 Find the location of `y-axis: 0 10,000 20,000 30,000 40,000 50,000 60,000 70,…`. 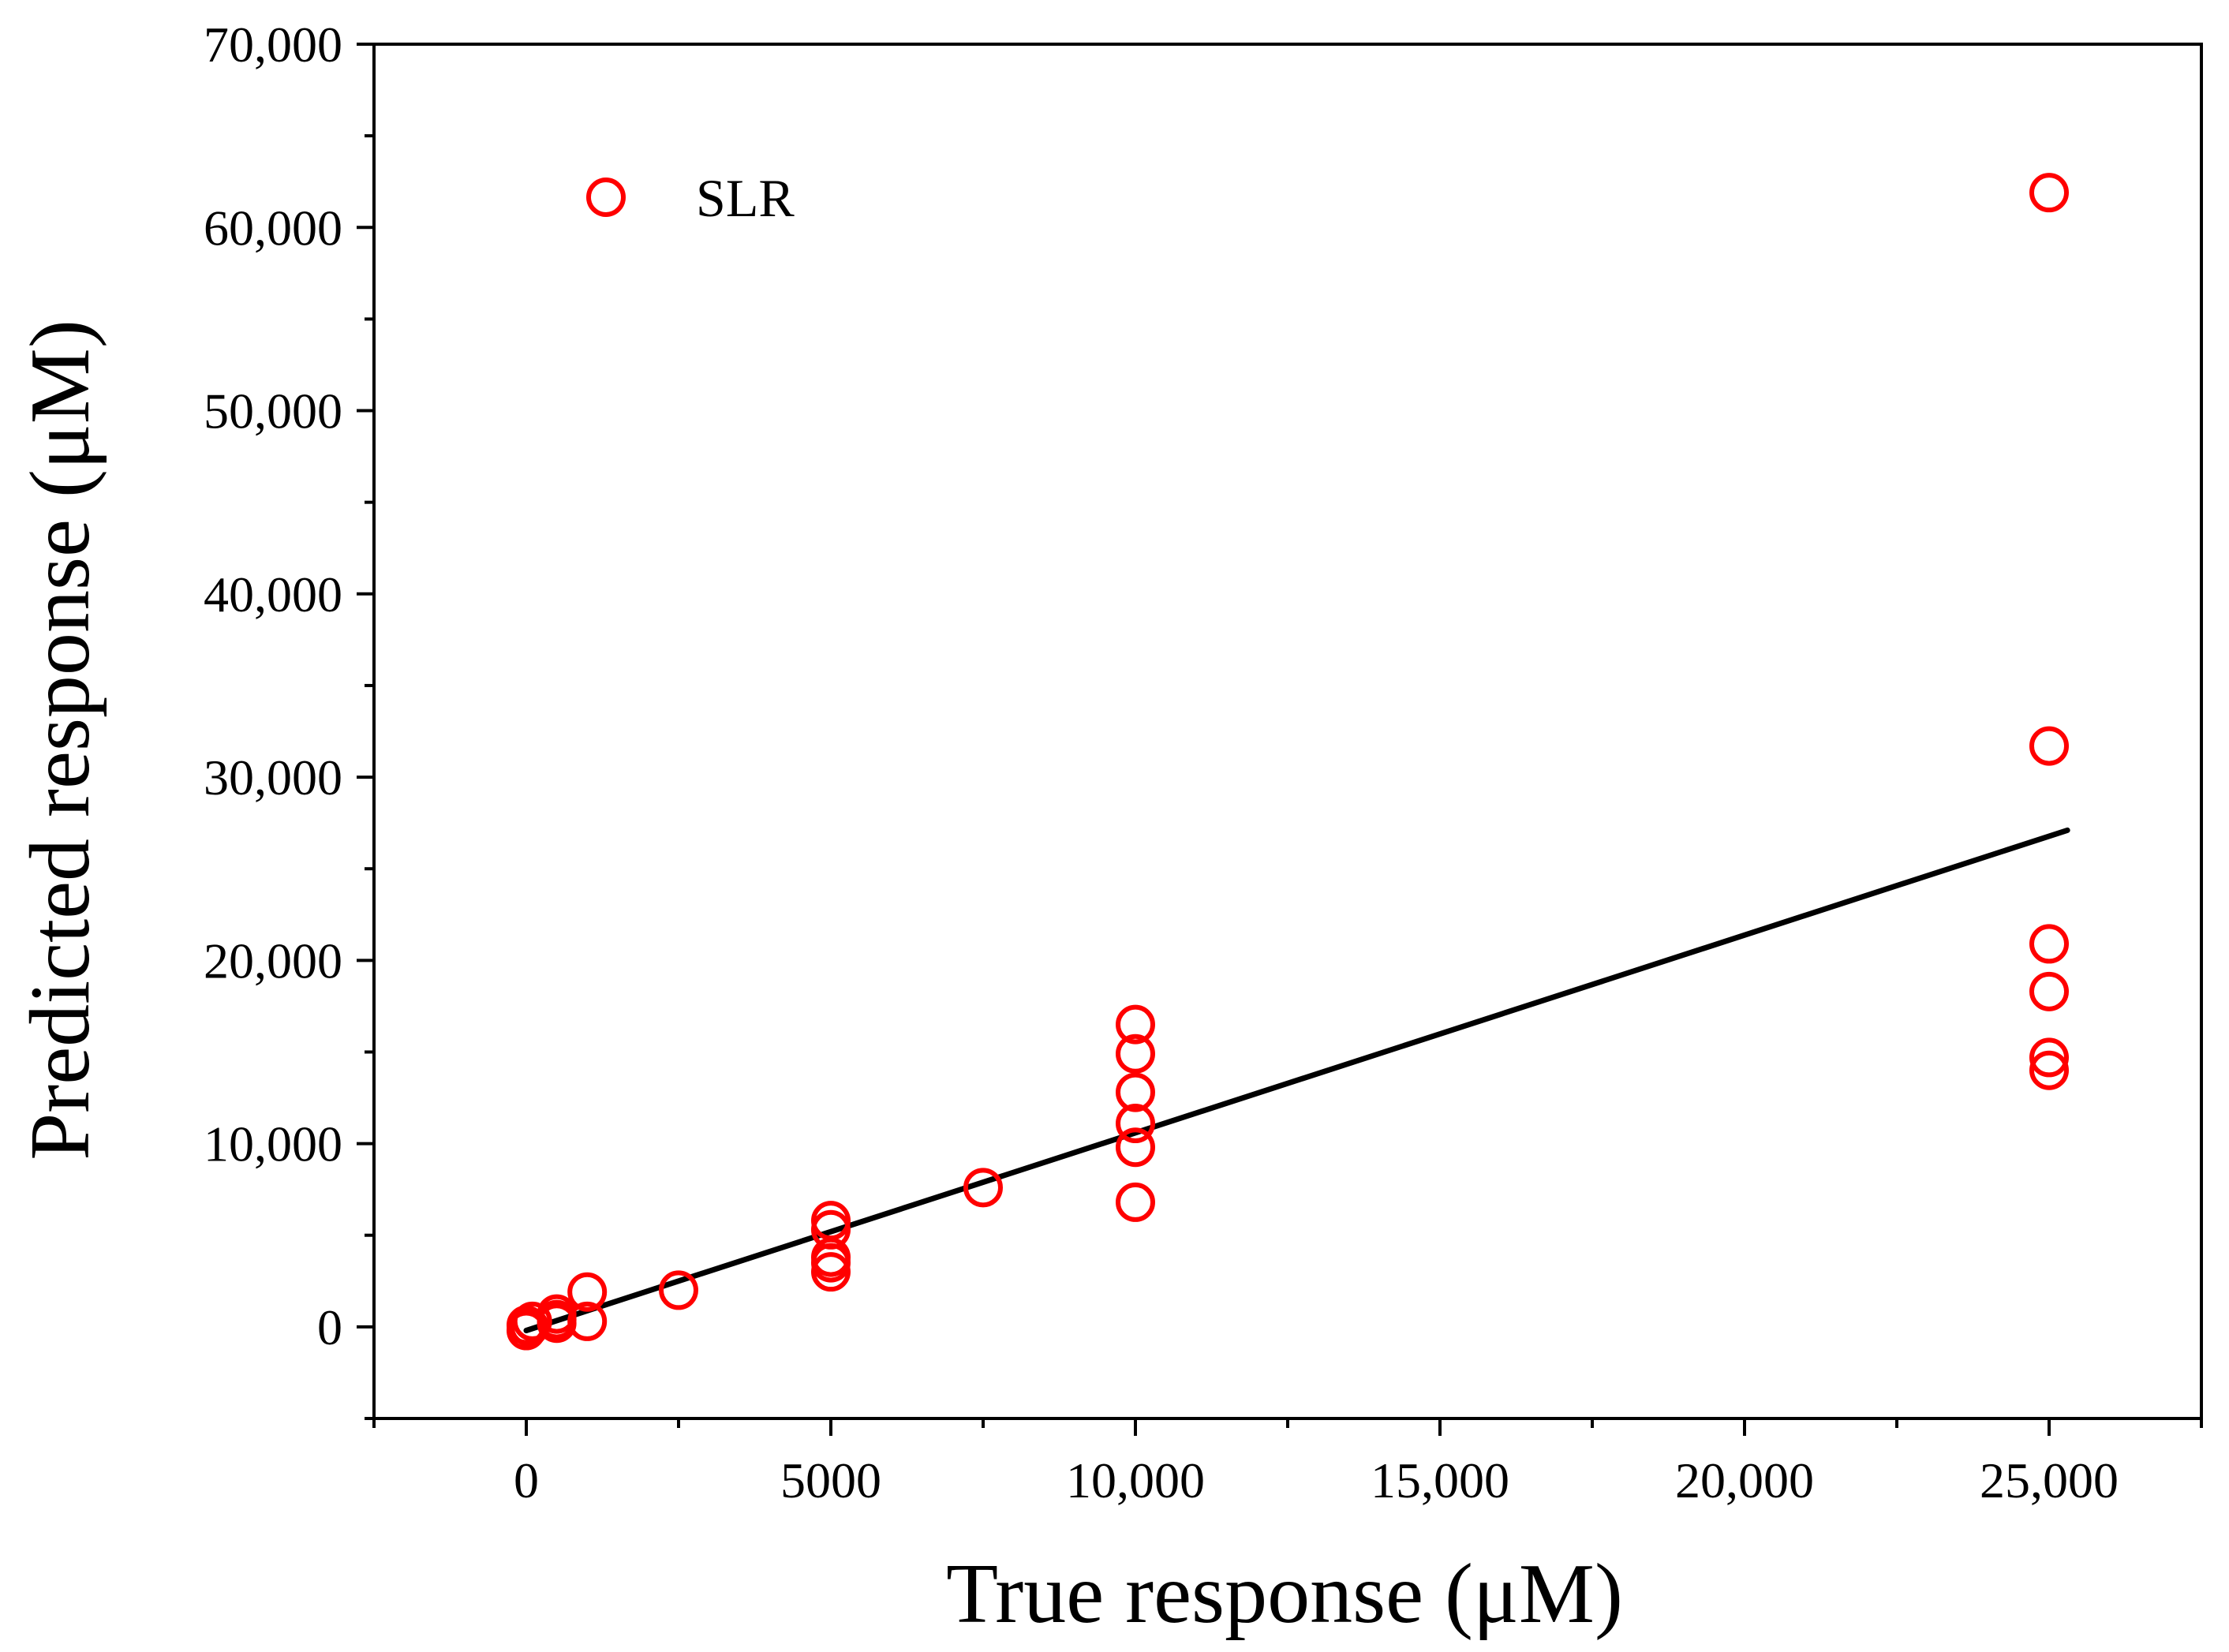

y-axis: 0 10,000 20,000 30,000 40,000 50,000 60,000 70,… is located at coordinates (289, 718).